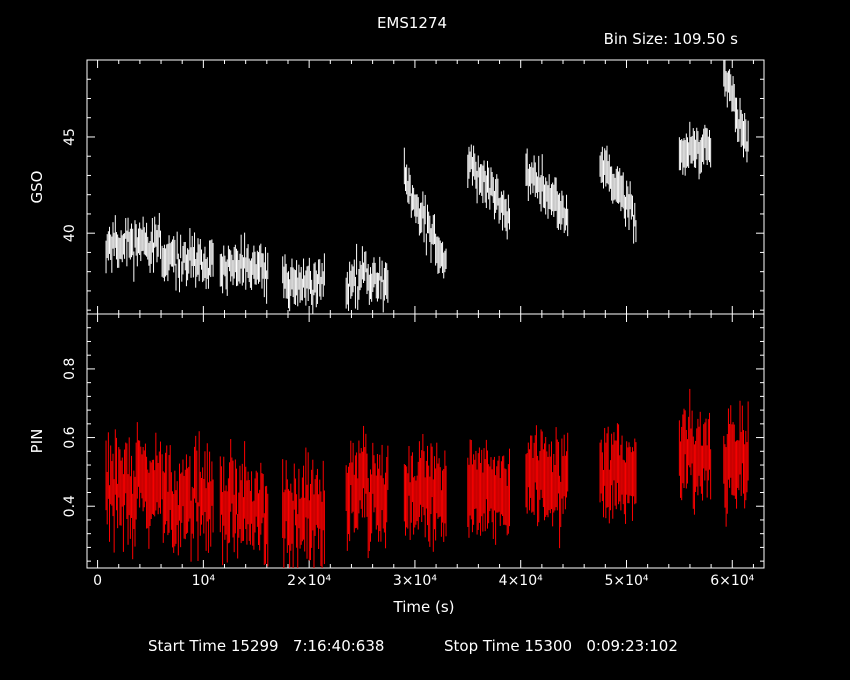 The width and height of the screenshot is (850, 680). Describe the element at coordinates (97, 581) in the screenshot. I see `x-tick-label: 0` at that location.